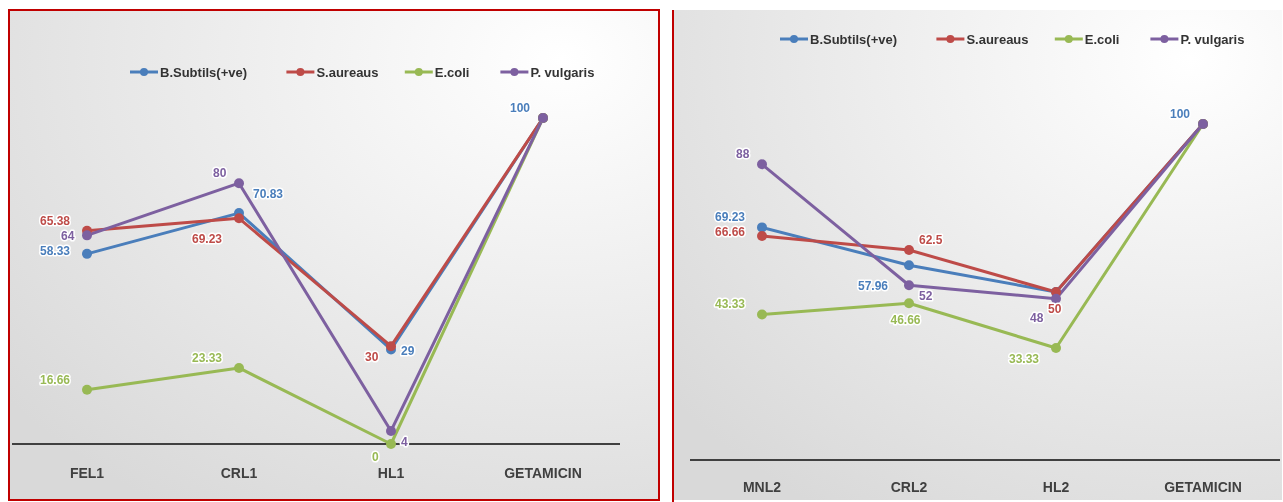  I want to click on data-label: 0, so click(375, 456).